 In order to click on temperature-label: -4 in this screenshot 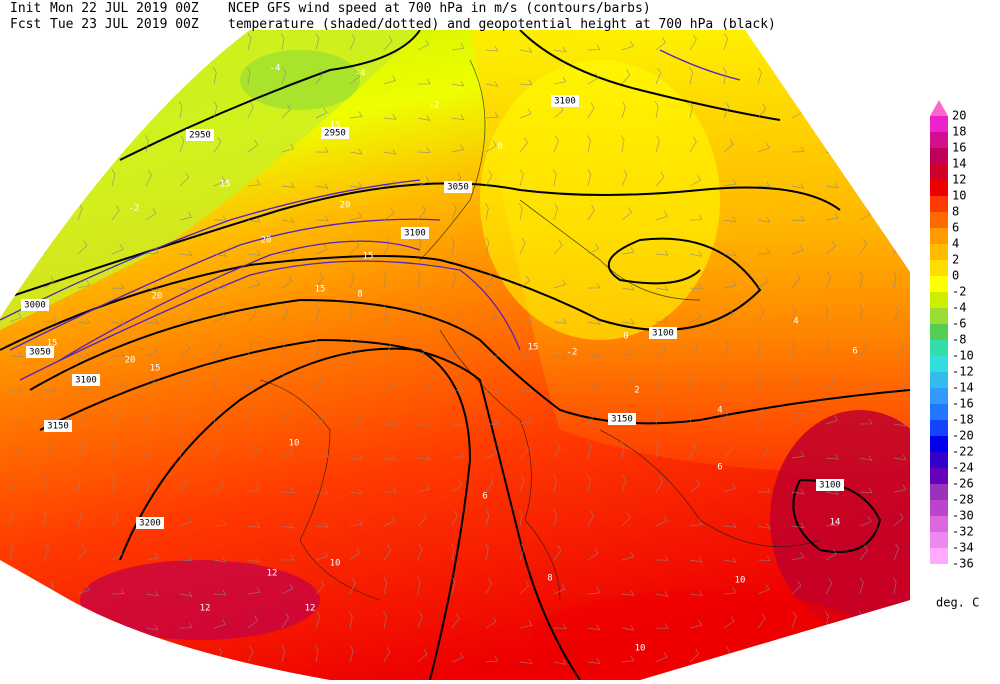, I will do `click(360, 74)`.